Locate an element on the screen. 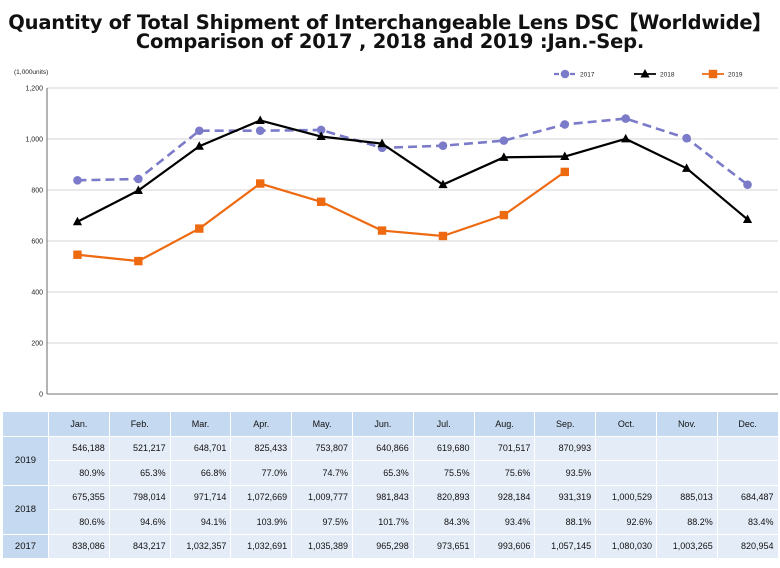 This screenshot has height=568, width=780. month-header: Nov. is located at coordinates (686, 424).